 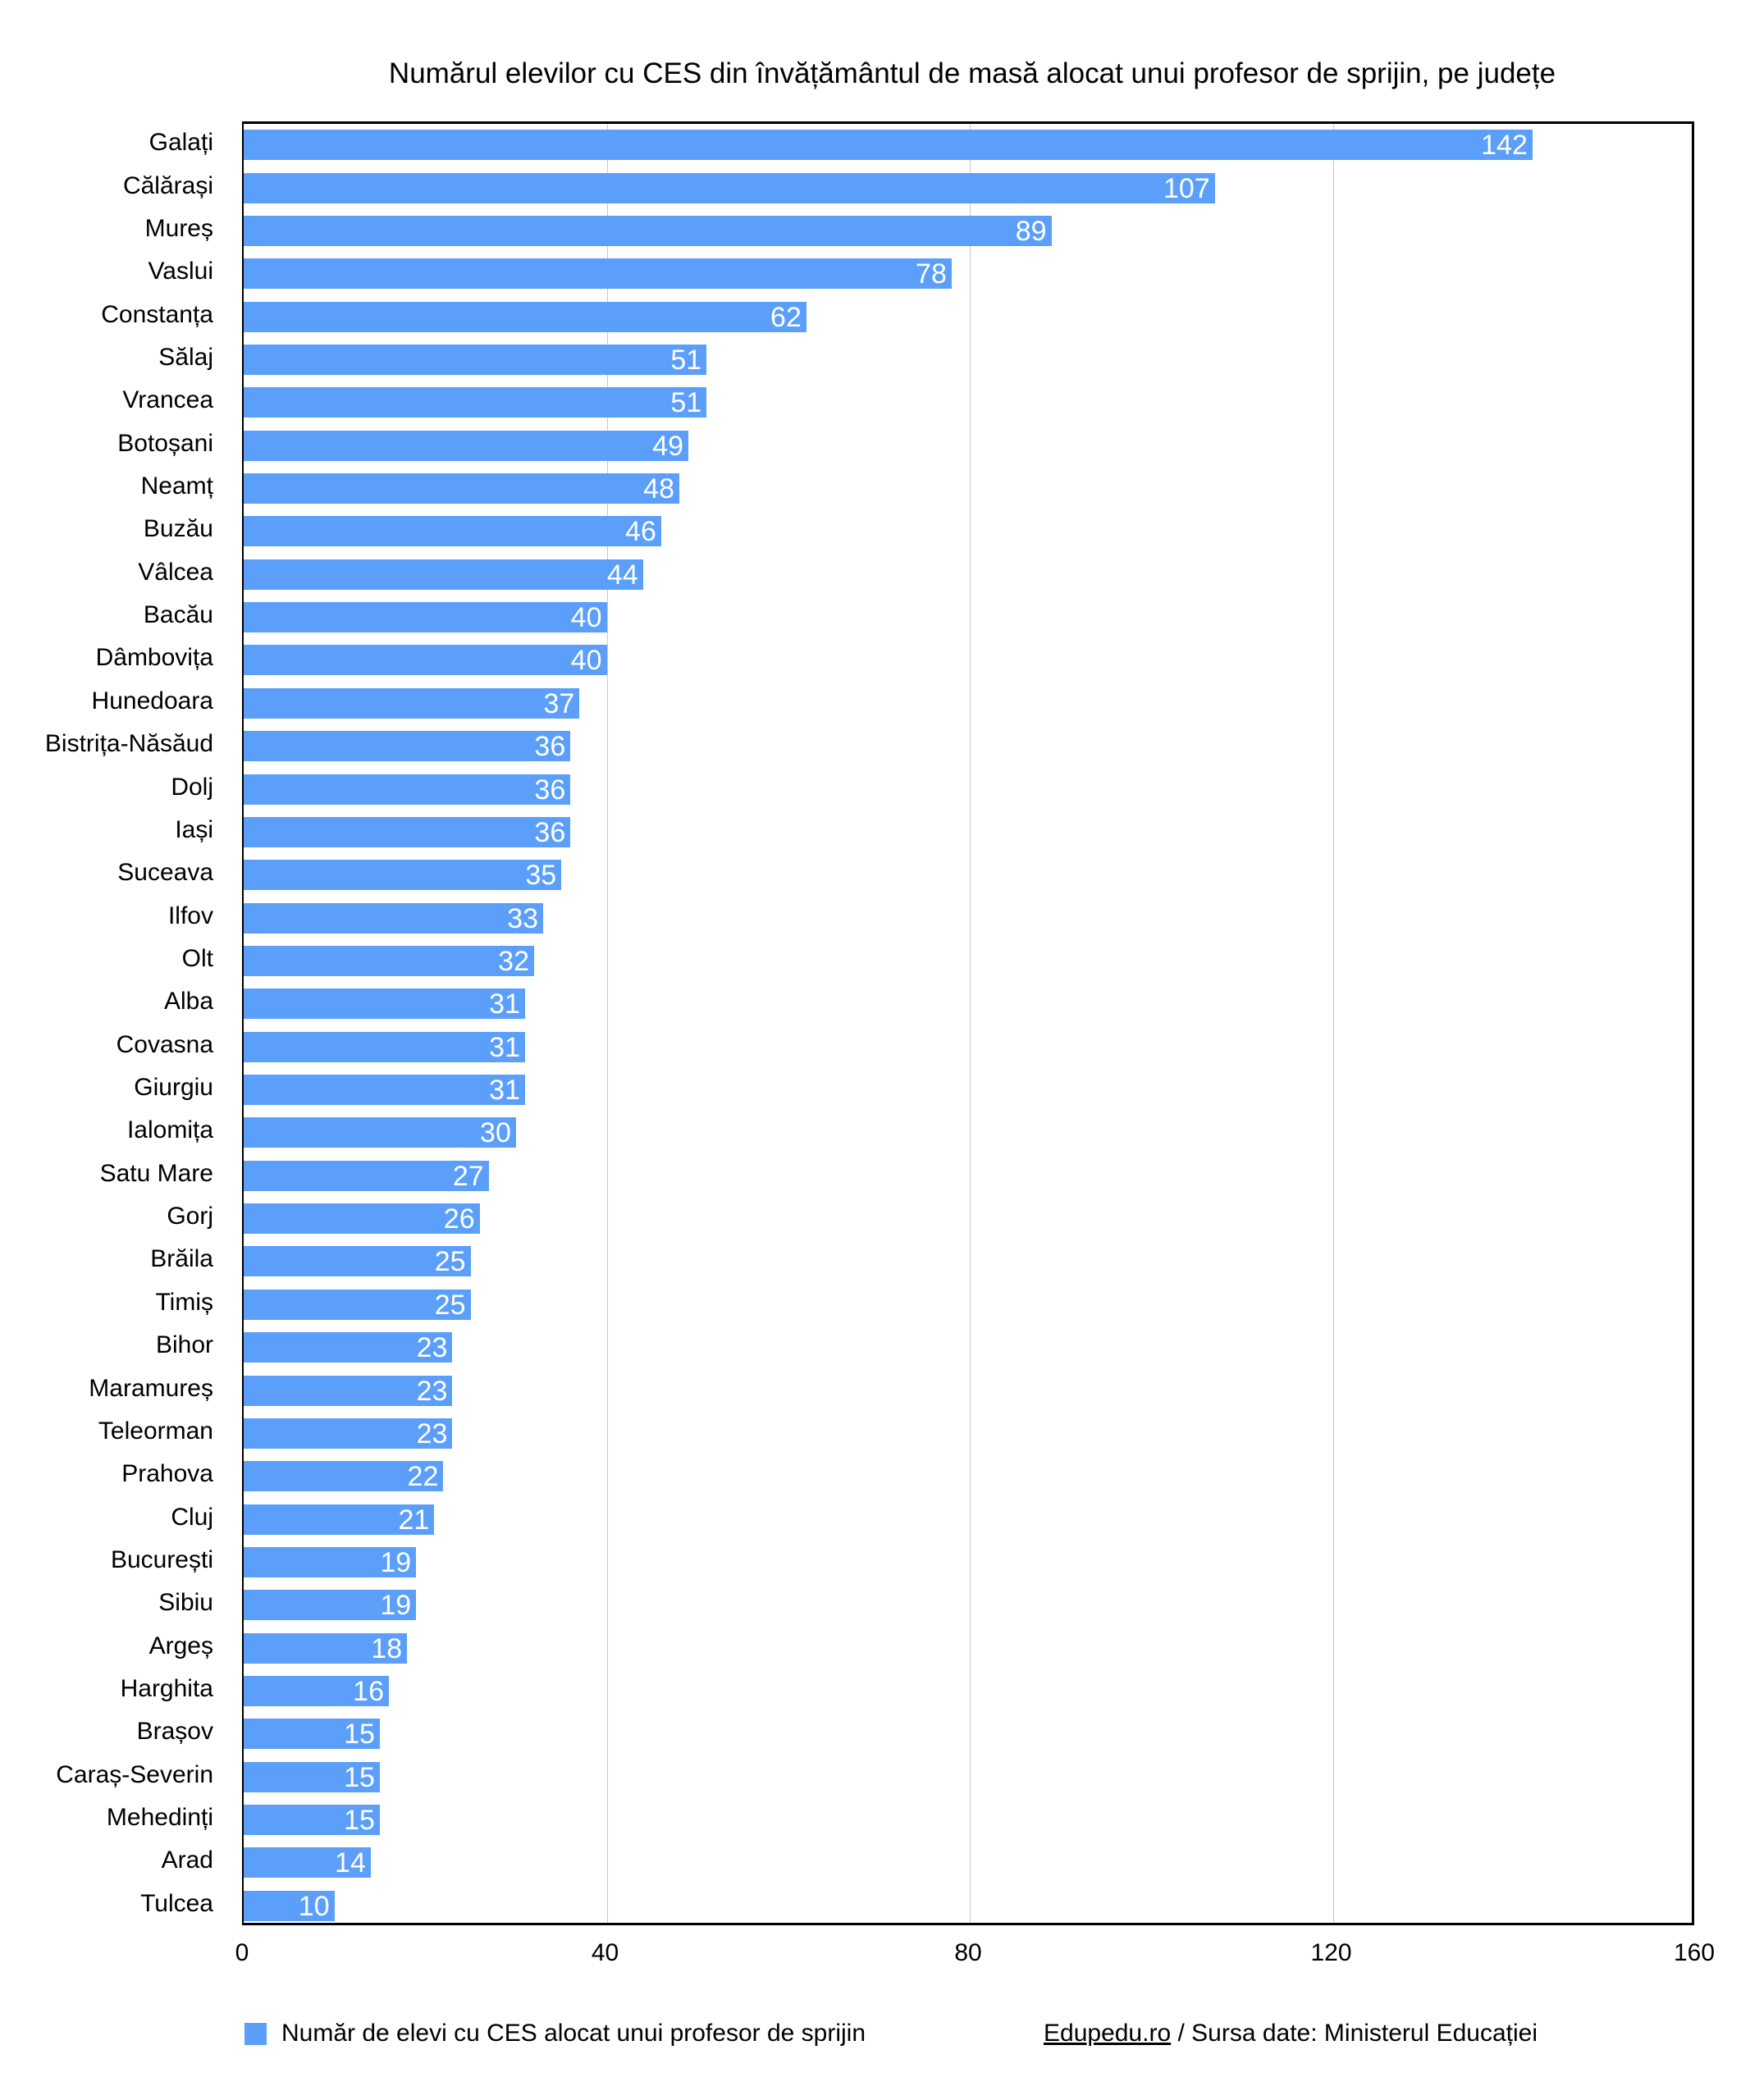 What do you see at coordinates (289, 1906) in the screenshot?
I see `bar: 10` at bounding box center [289, 1906].